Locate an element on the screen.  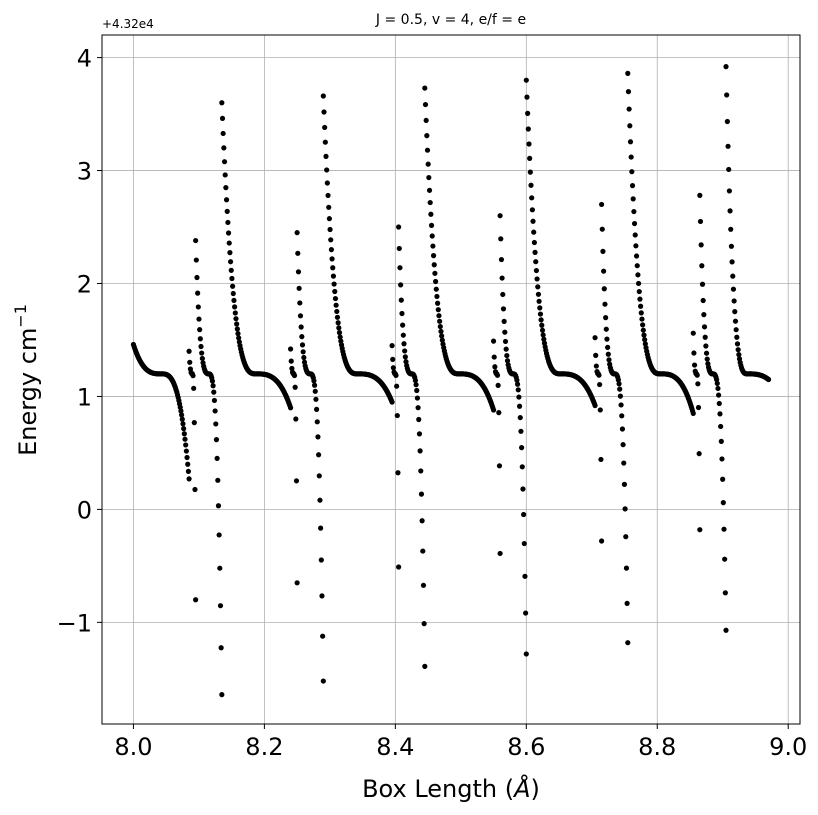
x-tick-label: 9.0 is located at coordinates (788, 747).